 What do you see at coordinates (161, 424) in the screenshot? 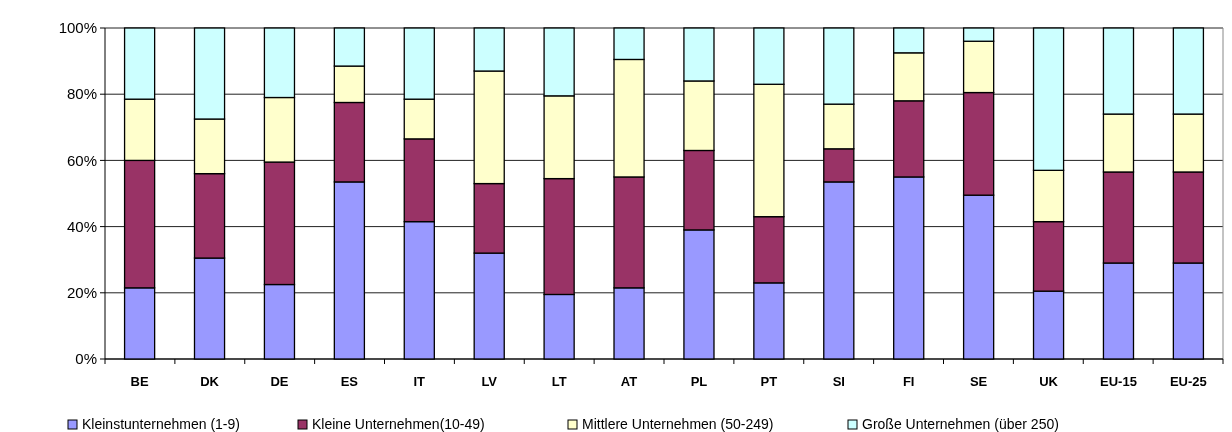
I see `legend-label: Kleinstunternehmen (1-9)` at bounding box center [161, 424].